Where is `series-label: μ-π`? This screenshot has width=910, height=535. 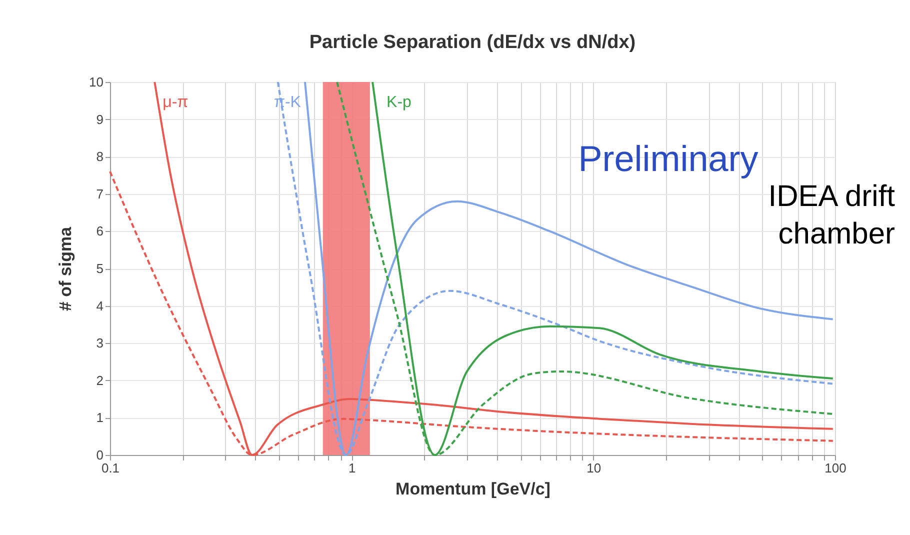 series-label: μ-π is located at coordinates (175, 102).